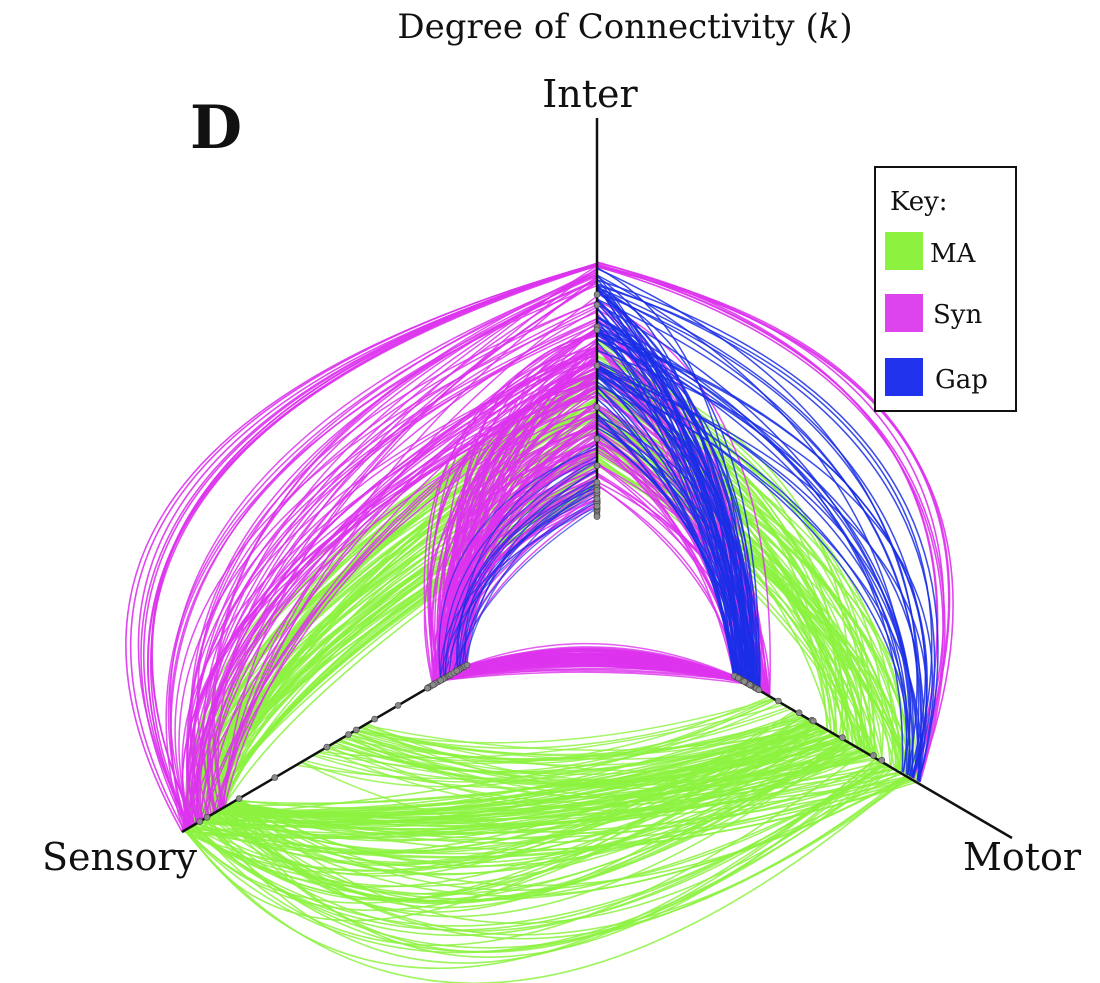 The height and width of the screenshot is (983, 1100). I want to click on axis-label-motor: Motor, so click(1022, 857).